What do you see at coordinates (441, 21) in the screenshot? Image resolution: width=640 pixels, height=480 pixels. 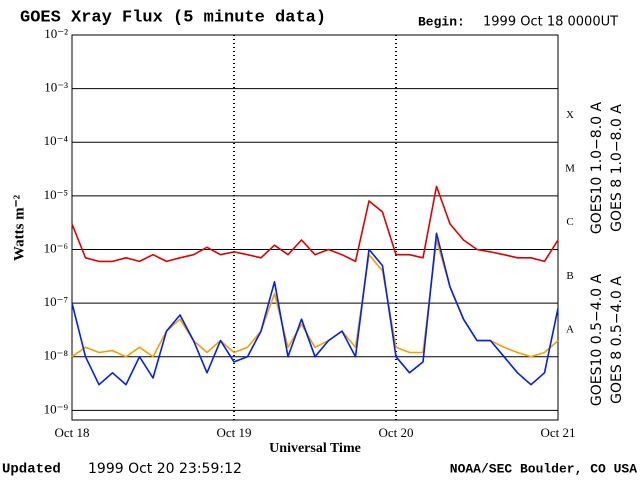 I see `begin-label: Begin:` at bounding box center [441, 21].